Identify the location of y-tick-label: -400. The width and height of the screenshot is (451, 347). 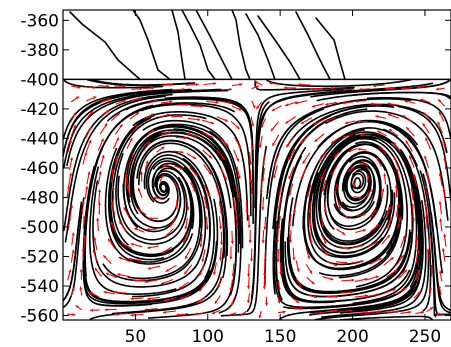
(39, 80).